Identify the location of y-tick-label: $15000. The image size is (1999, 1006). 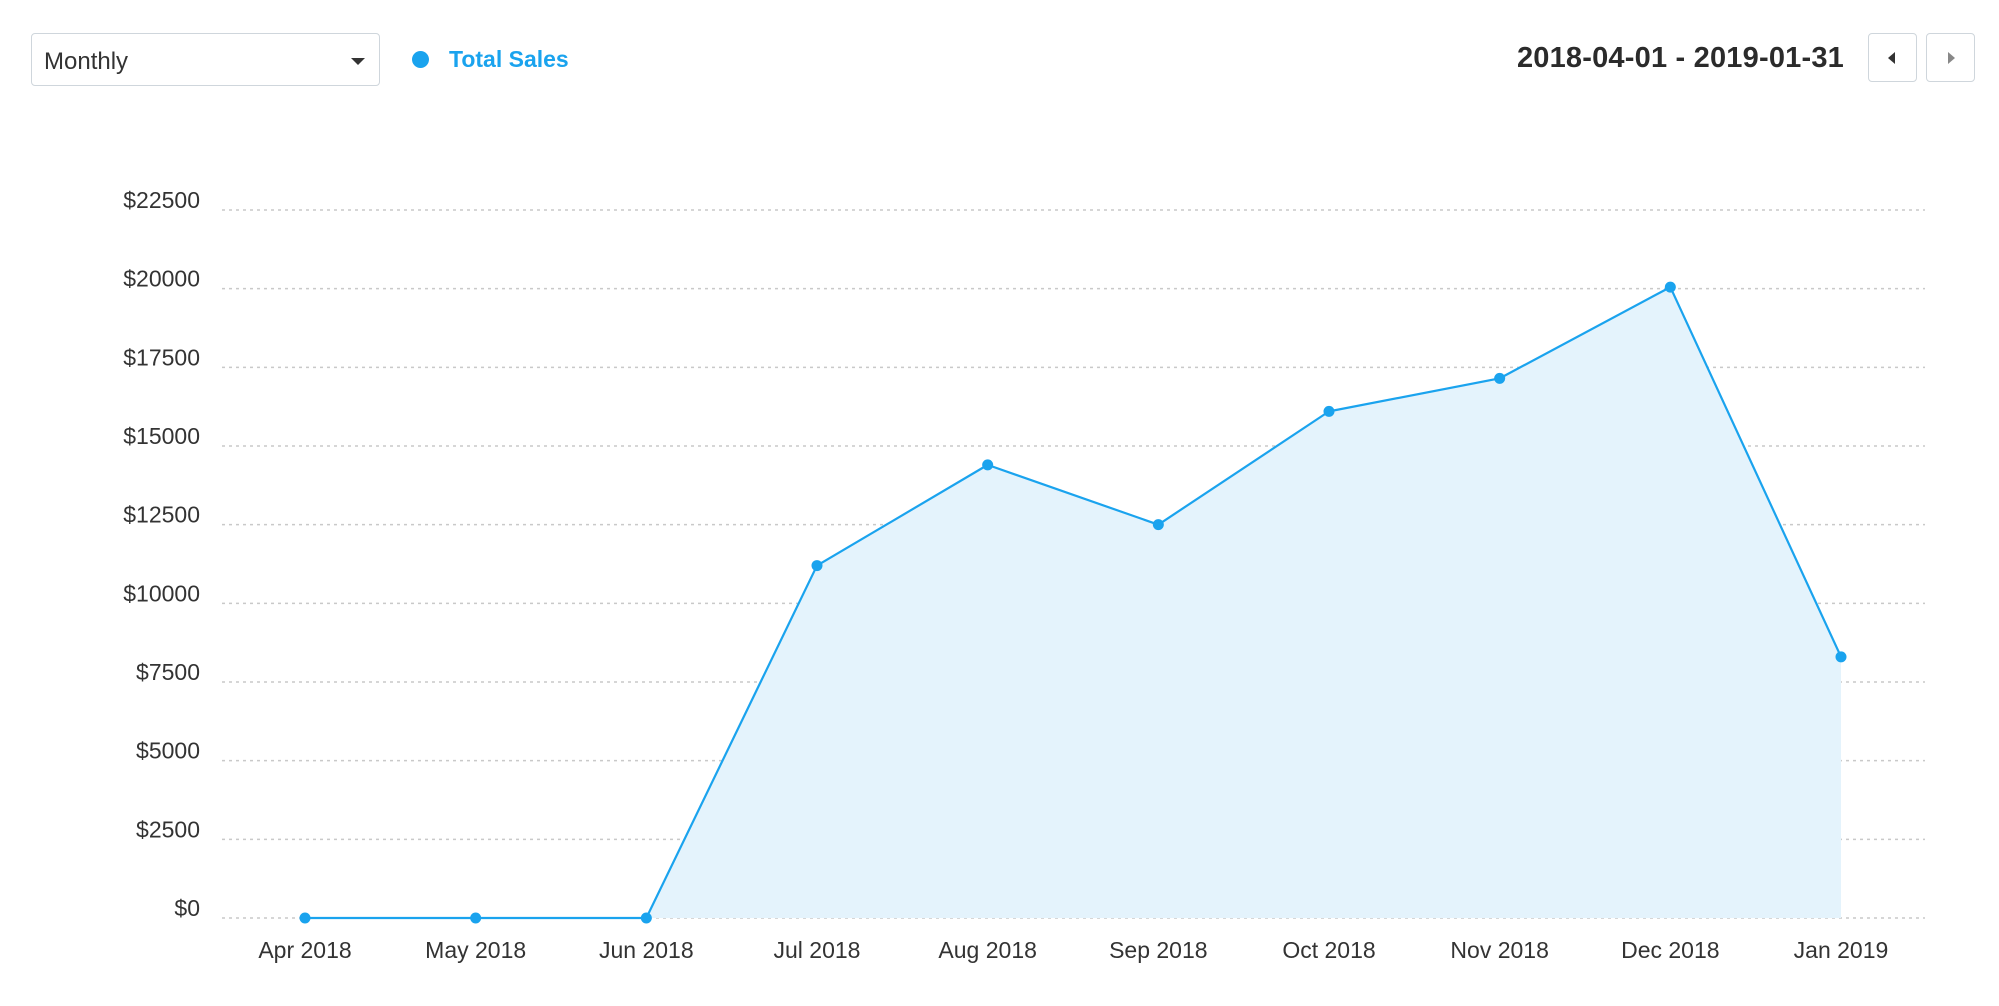
(161, 436).